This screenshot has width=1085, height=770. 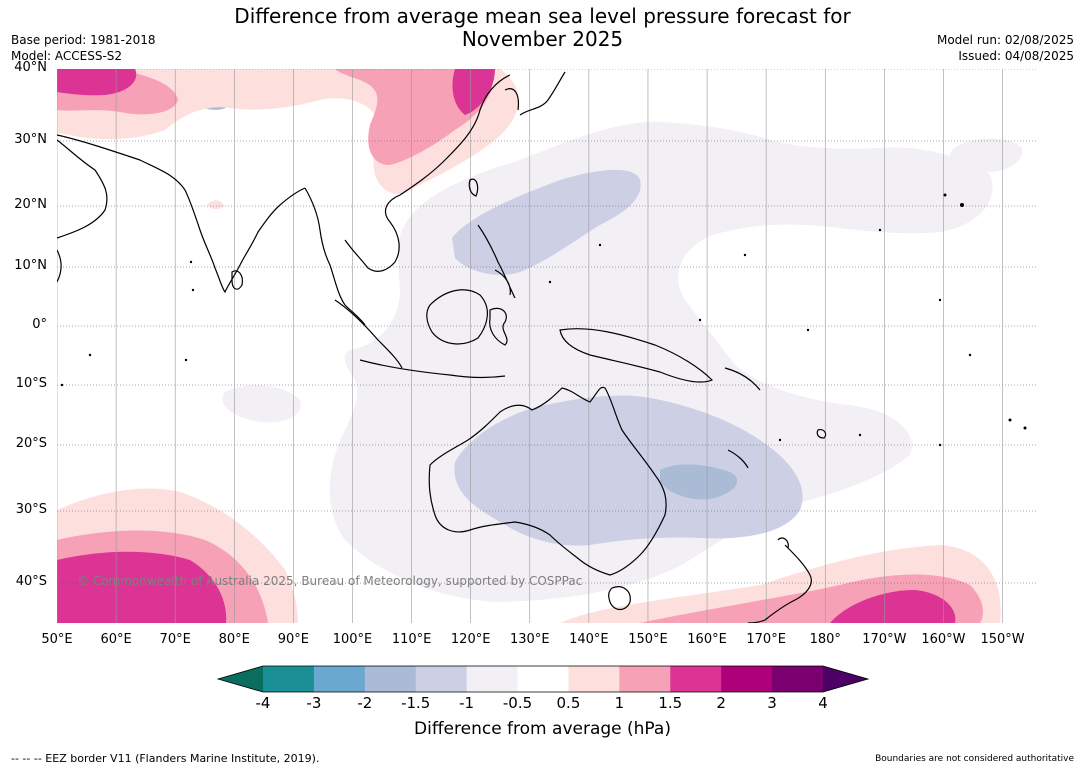 I want to click on longitude-label: 70°E, so click(x=175, y=639).